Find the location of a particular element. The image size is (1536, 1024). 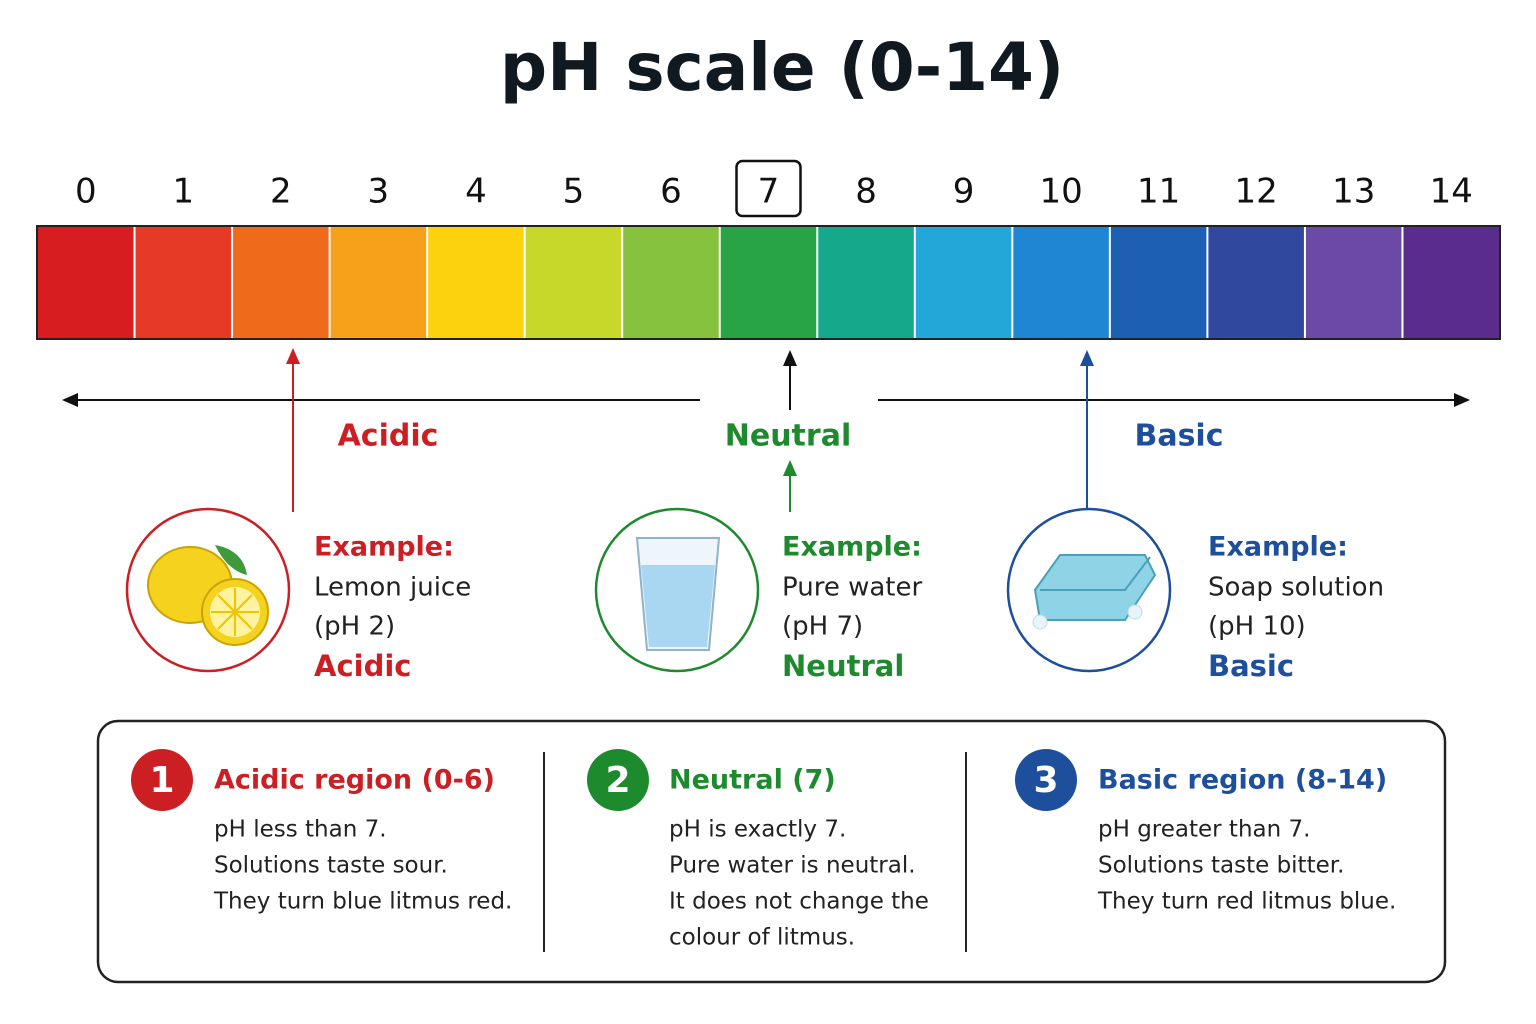

summary-line: pH greater than 7. is located at coordinates (1204, 830).